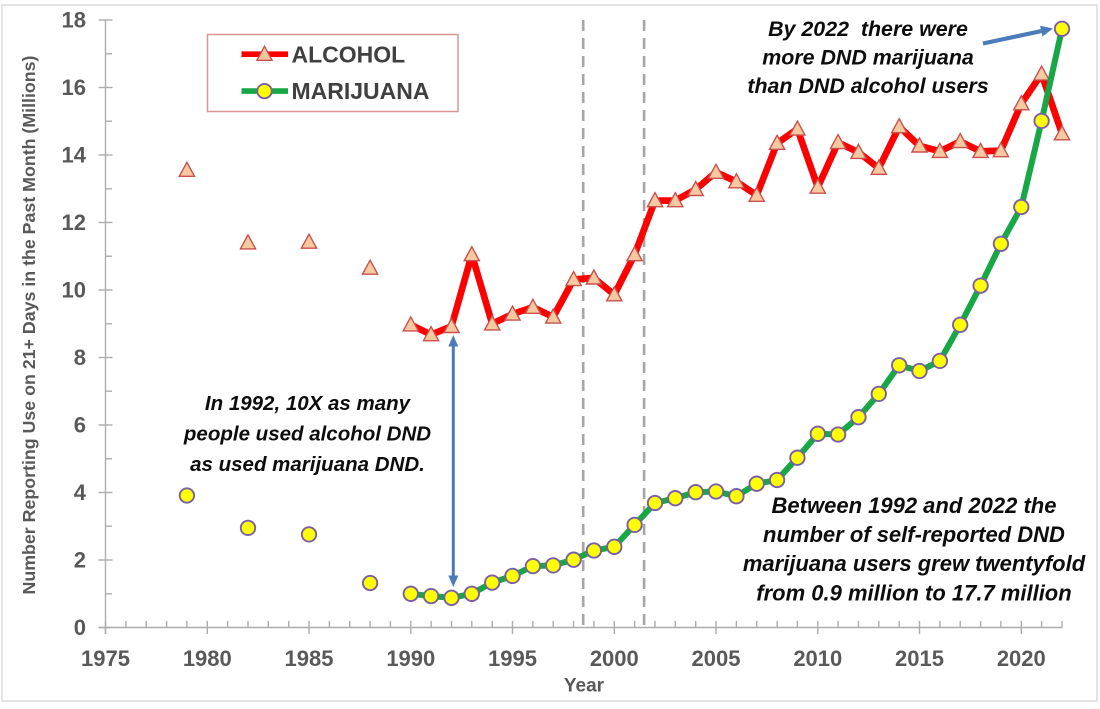 The width and height of the screenshot is (1100, 709). What do you see at coordinates (868, 29) in the screenshot?
I see `svg-text: By 2022 there were` at bounding box center [868, 29].